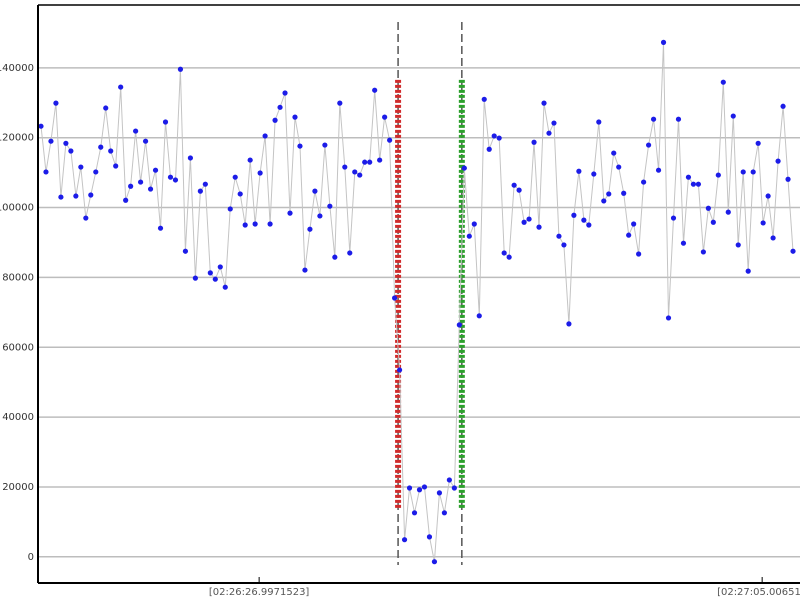 The image size is (800, 600). I want to click on y-tick-label: 100000, so click(17, 208).